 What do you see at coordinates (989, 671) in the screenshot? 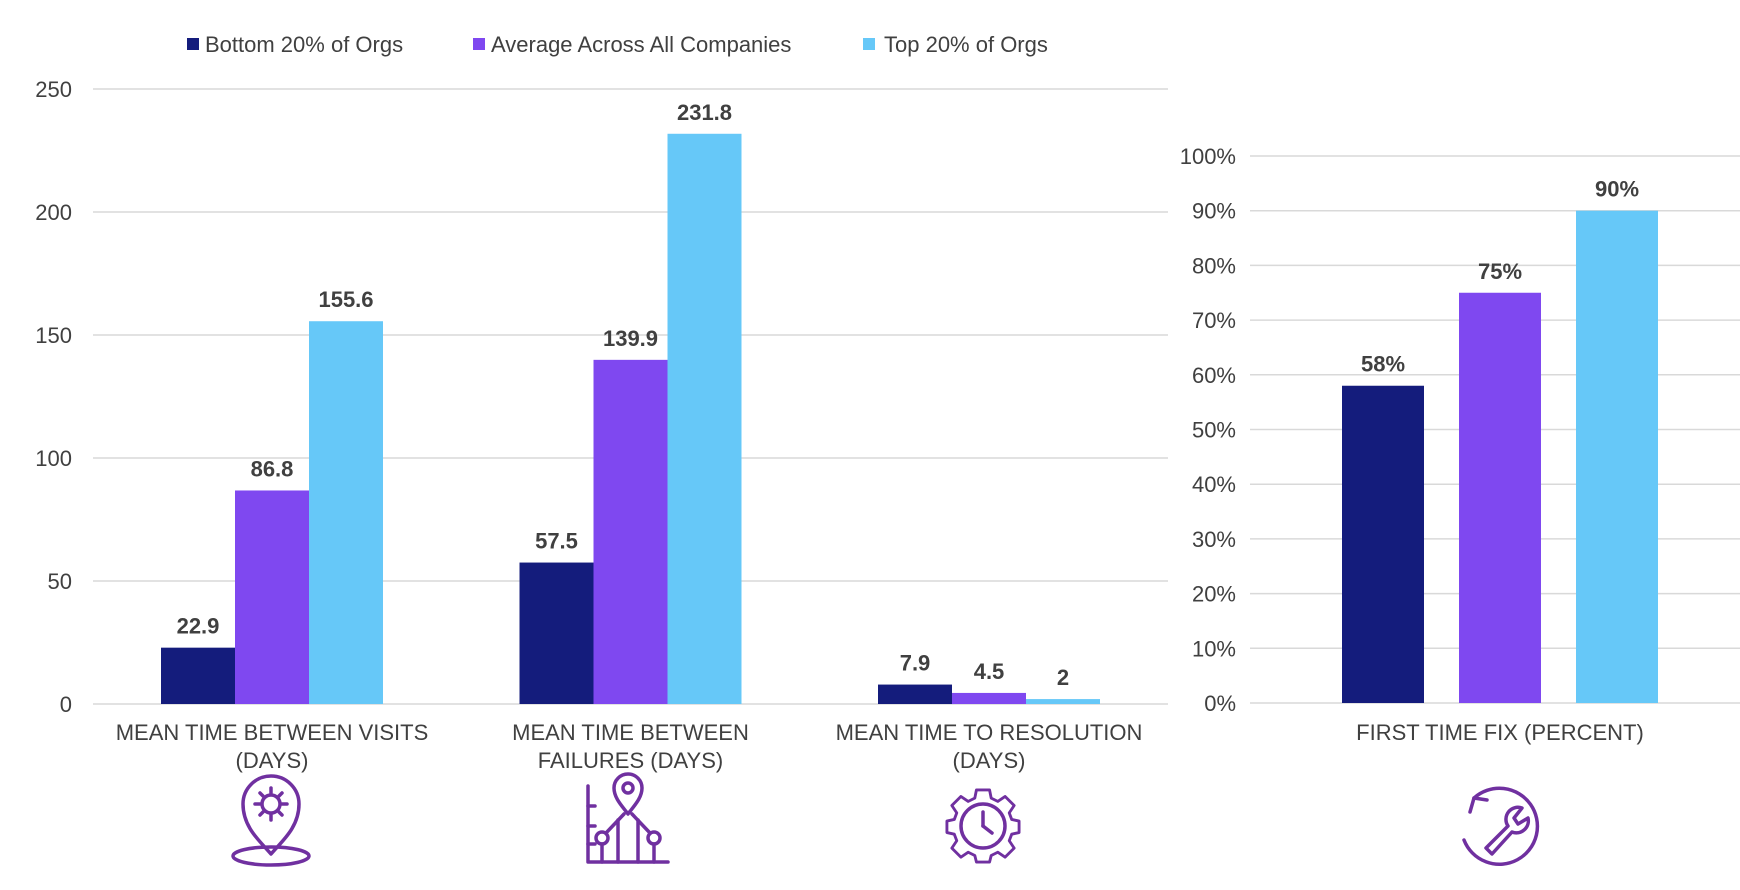
I see `data-label: 4.5` at bounding box center [989, 671].